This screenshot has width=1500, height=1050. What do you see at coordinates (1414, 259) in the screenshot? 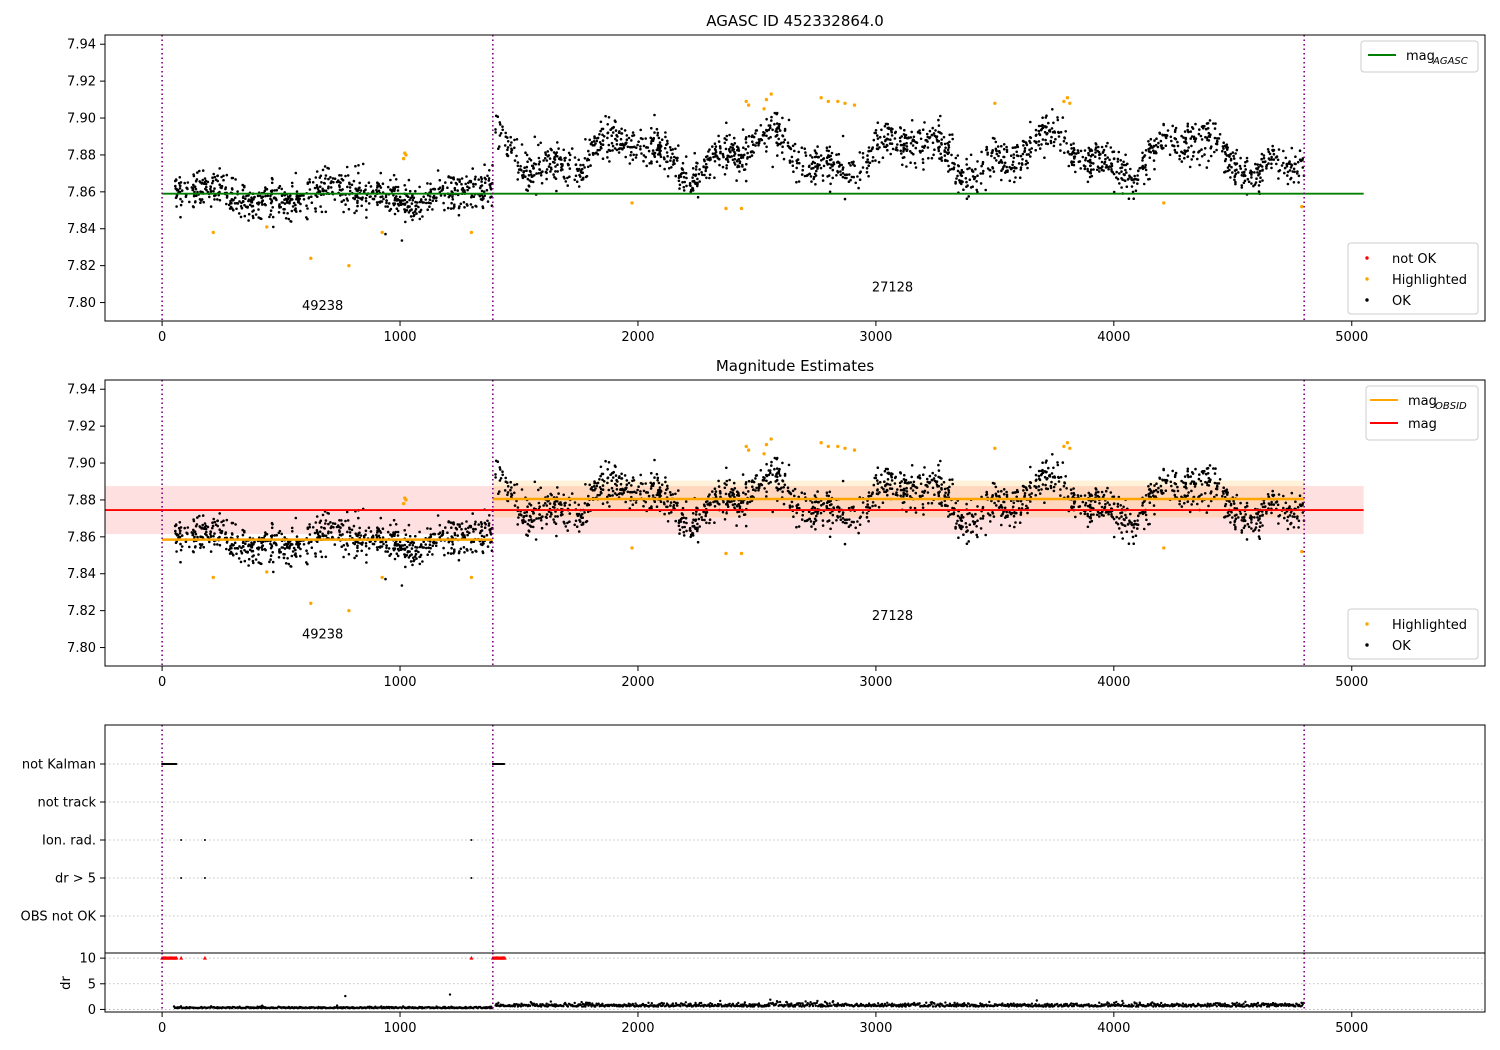
I see `legend-label: not OK` at bounding box center [1414, 259].